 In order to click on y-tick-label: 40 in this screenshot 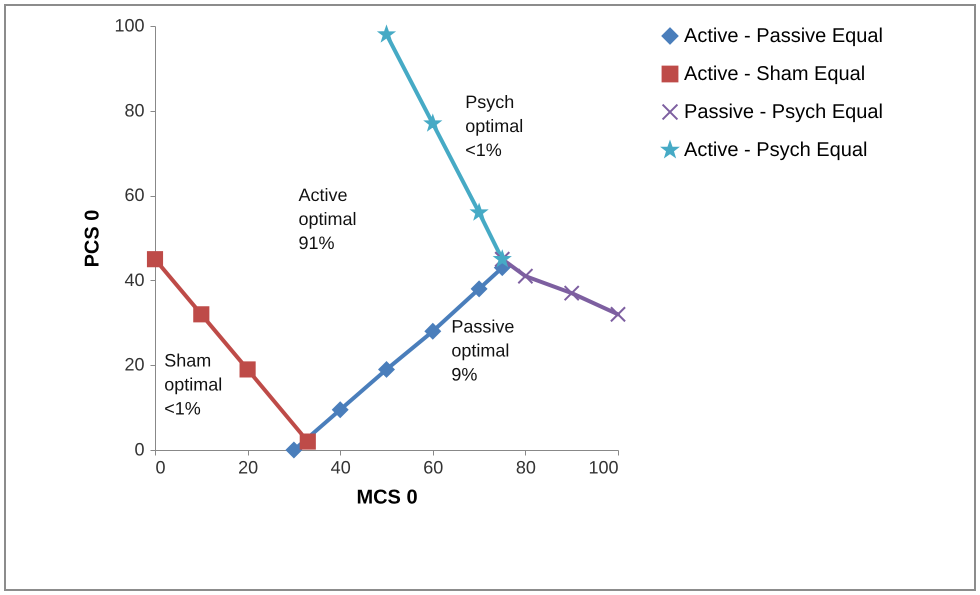, I will do `click(134, 280)`.